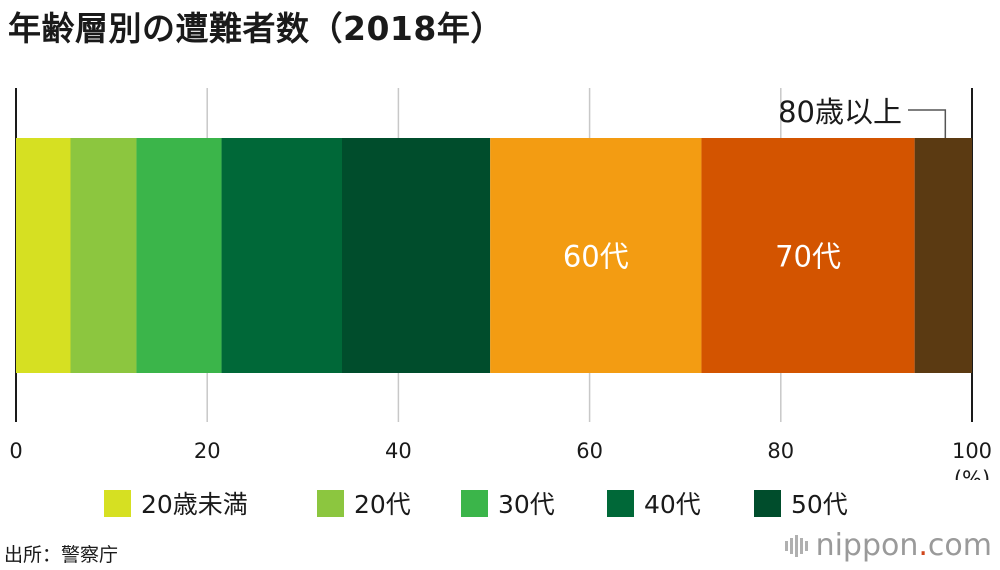  What do you see at coordinates (15, 451) in the screenshot?
I see `x-tick-label: 0` at bounding box center [15, 451].